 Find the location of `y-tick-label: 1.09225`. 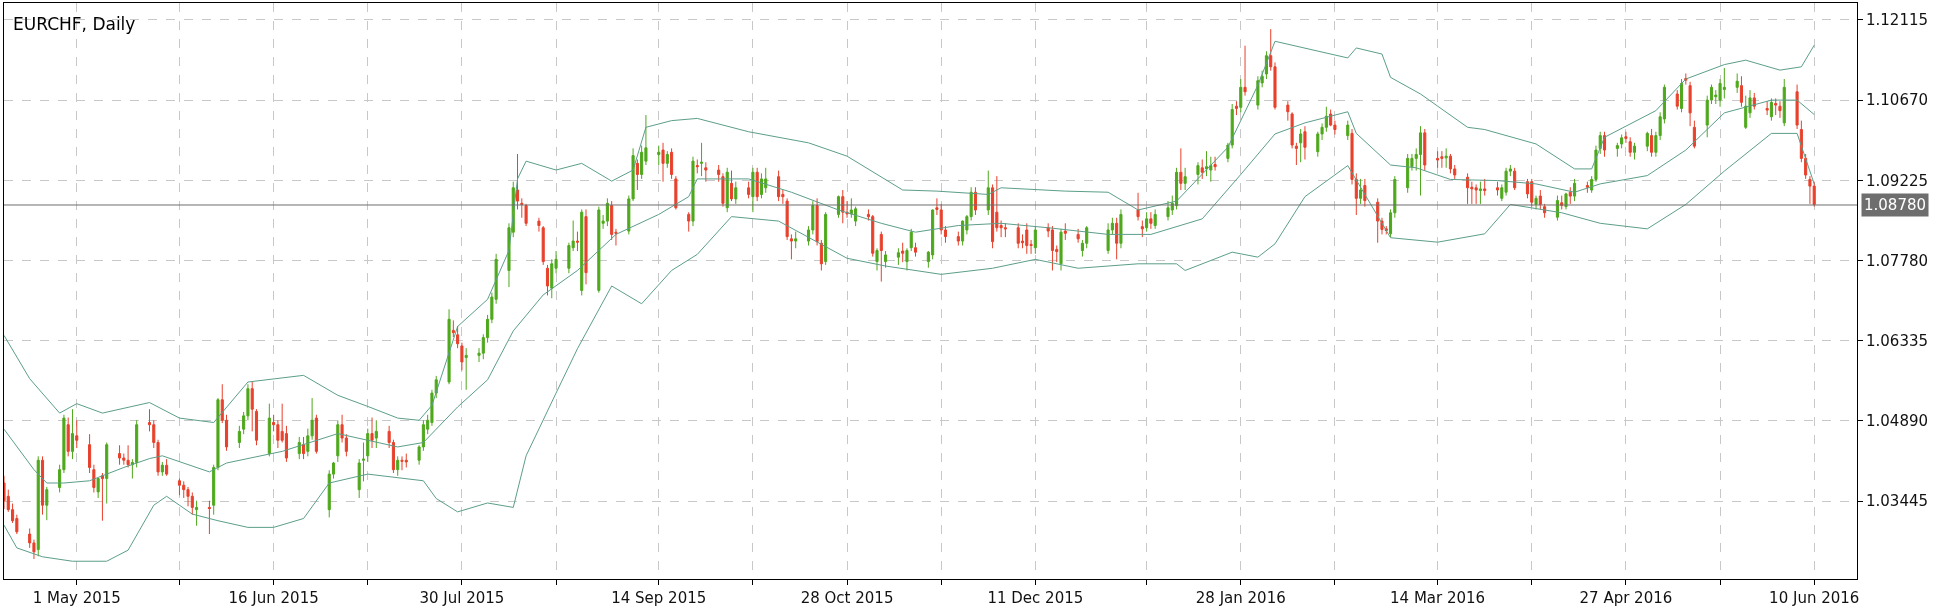

y-tick-label: 1.09225 is located at coordinates (1897, 180).